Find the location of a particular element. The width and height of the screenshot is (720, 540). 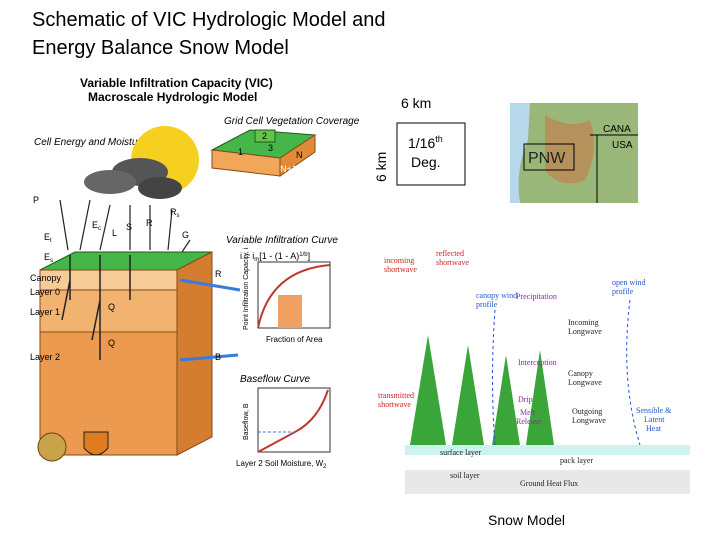

infiltration-title: Variable Infiltration Curve is located at coordinates (282, 240).